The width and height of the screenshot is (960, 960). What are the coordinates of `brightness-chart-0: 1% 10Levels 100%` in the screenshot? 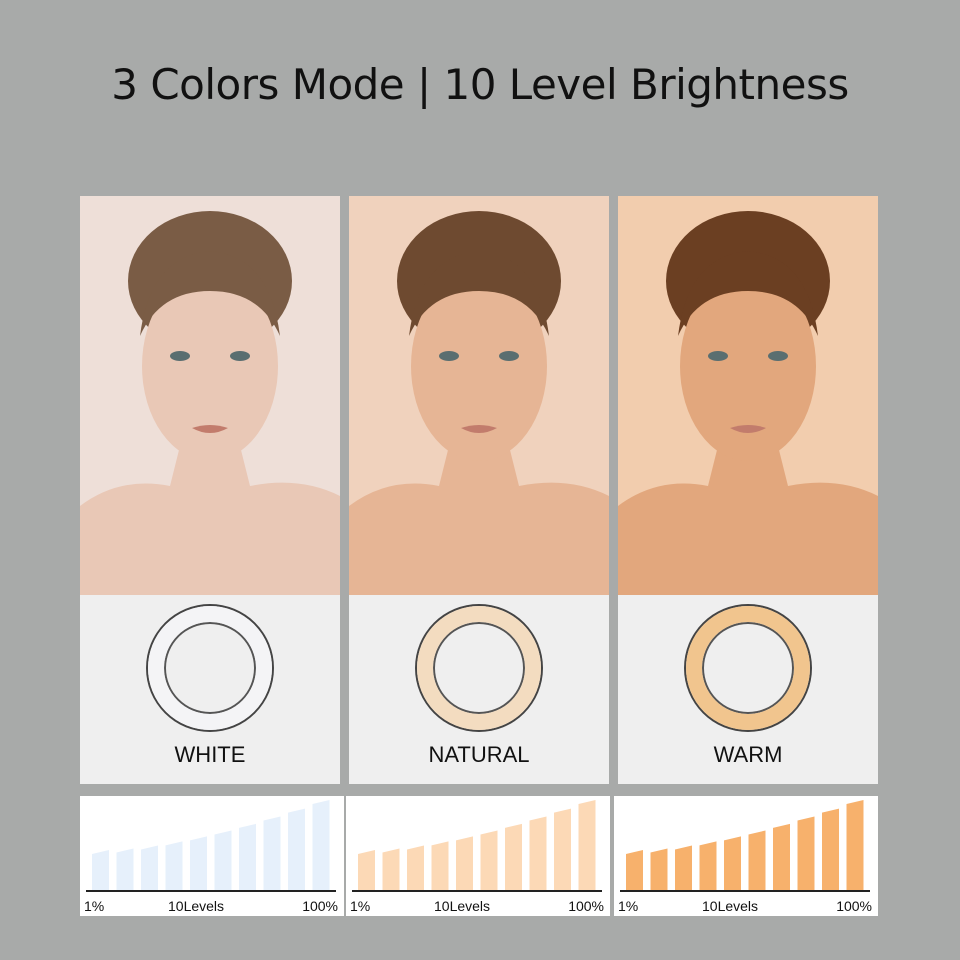 It's located at (212, 856).